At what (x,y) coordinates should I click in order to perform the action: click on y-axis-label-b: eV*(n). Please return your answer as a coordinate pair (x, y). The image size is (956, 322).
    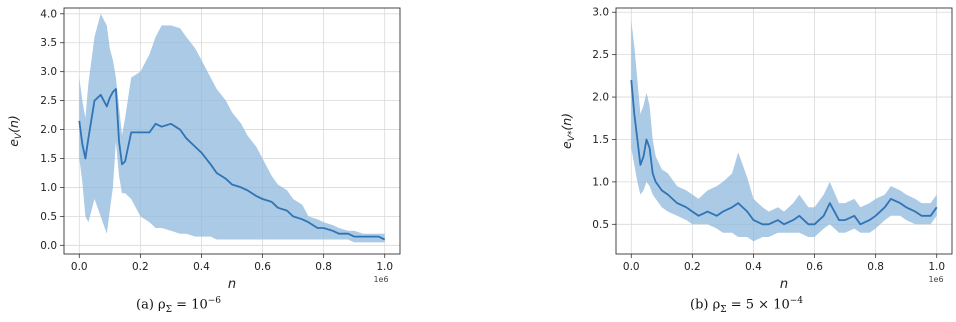
    Looking at the image, I should click on (568, 131).